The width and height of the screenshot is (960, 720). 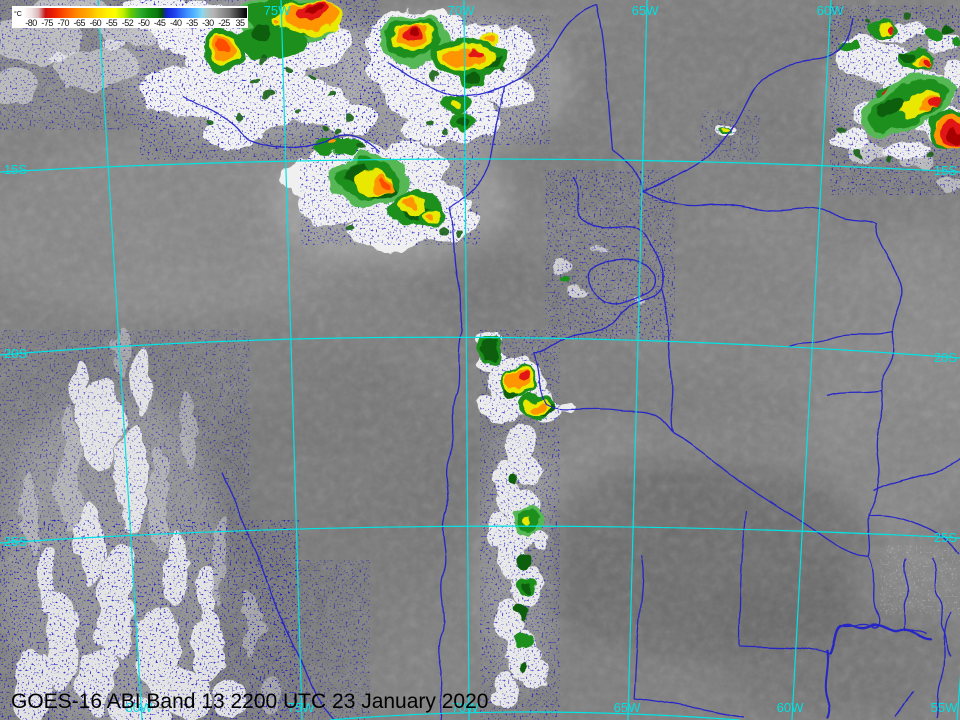 What do you see at coordinates (480, 347) in the screenshot?
I see `gridline-lat-20s` at bounding box center [480, 347].